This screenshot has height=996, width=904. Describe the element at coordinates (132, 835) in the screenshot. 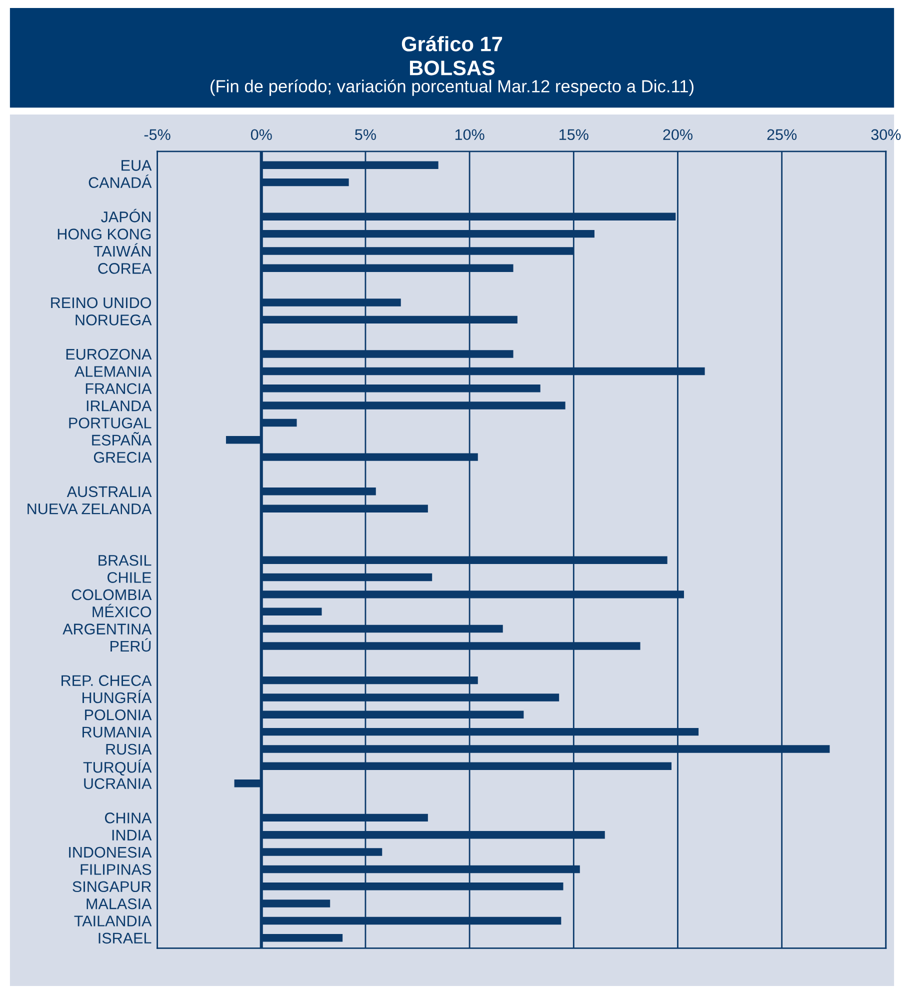

I see `y-tick-label: INDIA` at that location.